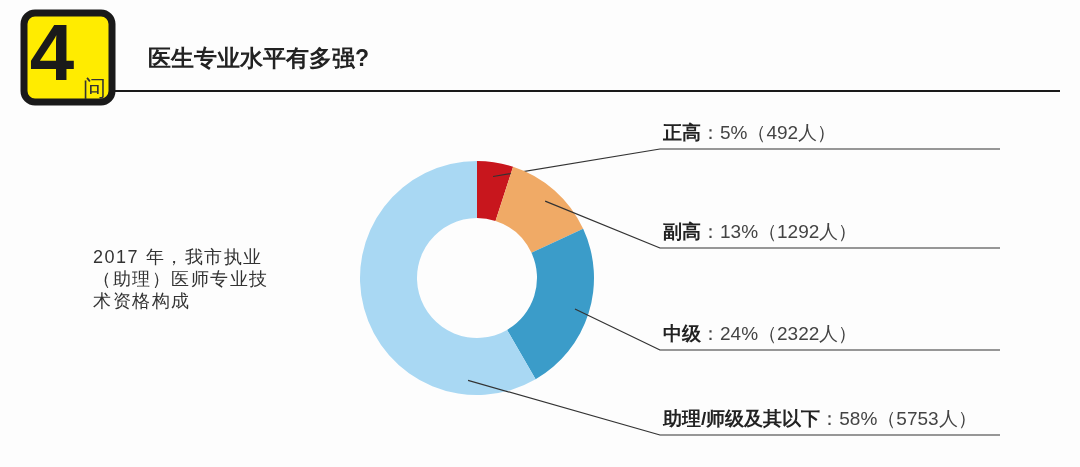 The image size is (1080, 467). What do you see at coordinates (741, 418) in the screenshot?
I see `slice-label: 助理/师级及其以下` at bounding box center [741, 418].